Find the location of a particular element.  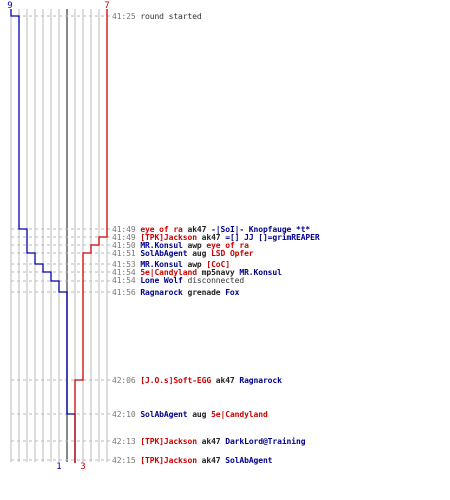

weapon-label: mp5navy is located at coordinates (218, 272).